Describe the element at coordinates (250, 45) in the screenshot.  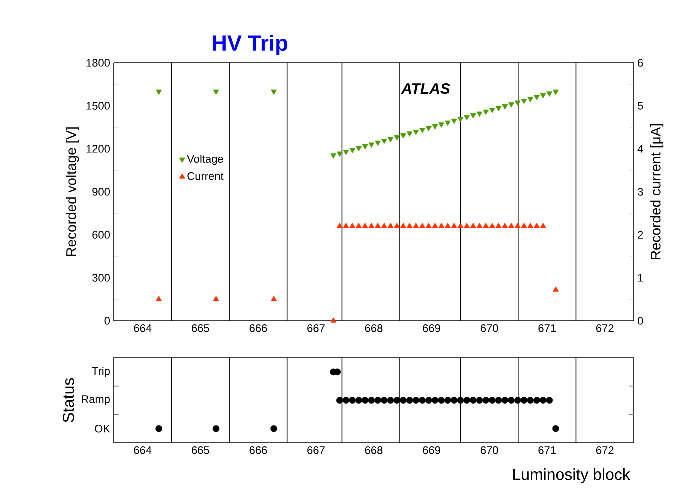
I see `chart-title: HV Trip` at that location.